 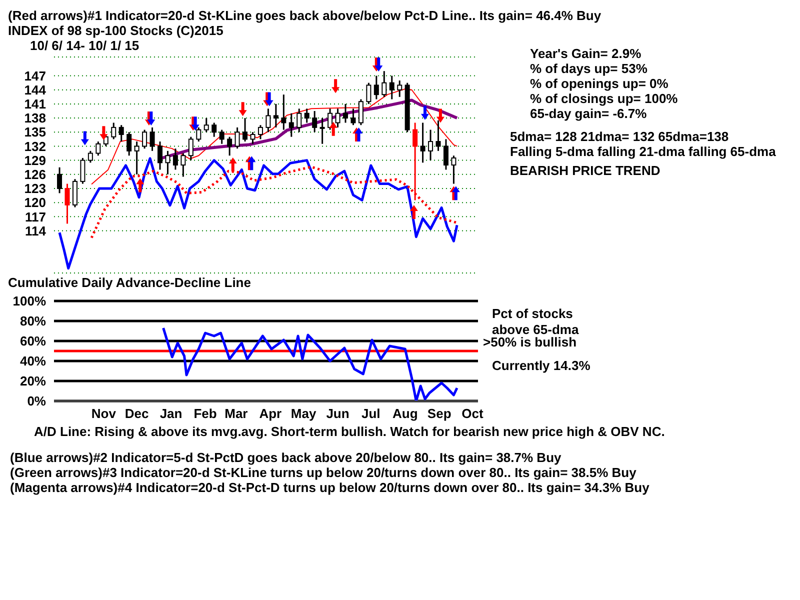 What do you see at coordinates (116, 30) in the screenshot?
I see `chart-subtitle: INDEX of 98 sp-100 Stocks (C)2015` at bounding box center [116, 30].